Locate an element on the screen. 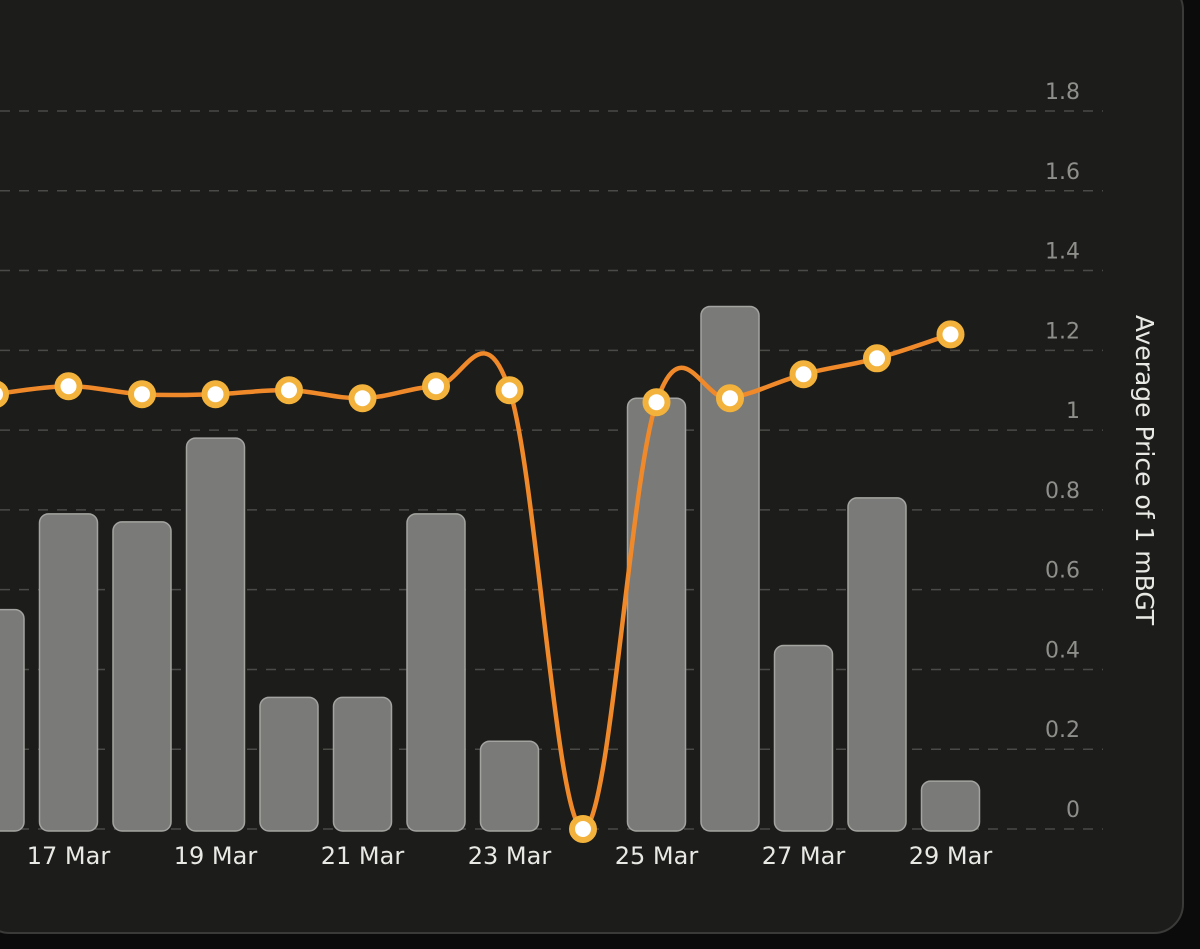 The height and width of the screenshot is (949, 1200). y-tick-label: 0.4 is located at coordinates (1062, 650).